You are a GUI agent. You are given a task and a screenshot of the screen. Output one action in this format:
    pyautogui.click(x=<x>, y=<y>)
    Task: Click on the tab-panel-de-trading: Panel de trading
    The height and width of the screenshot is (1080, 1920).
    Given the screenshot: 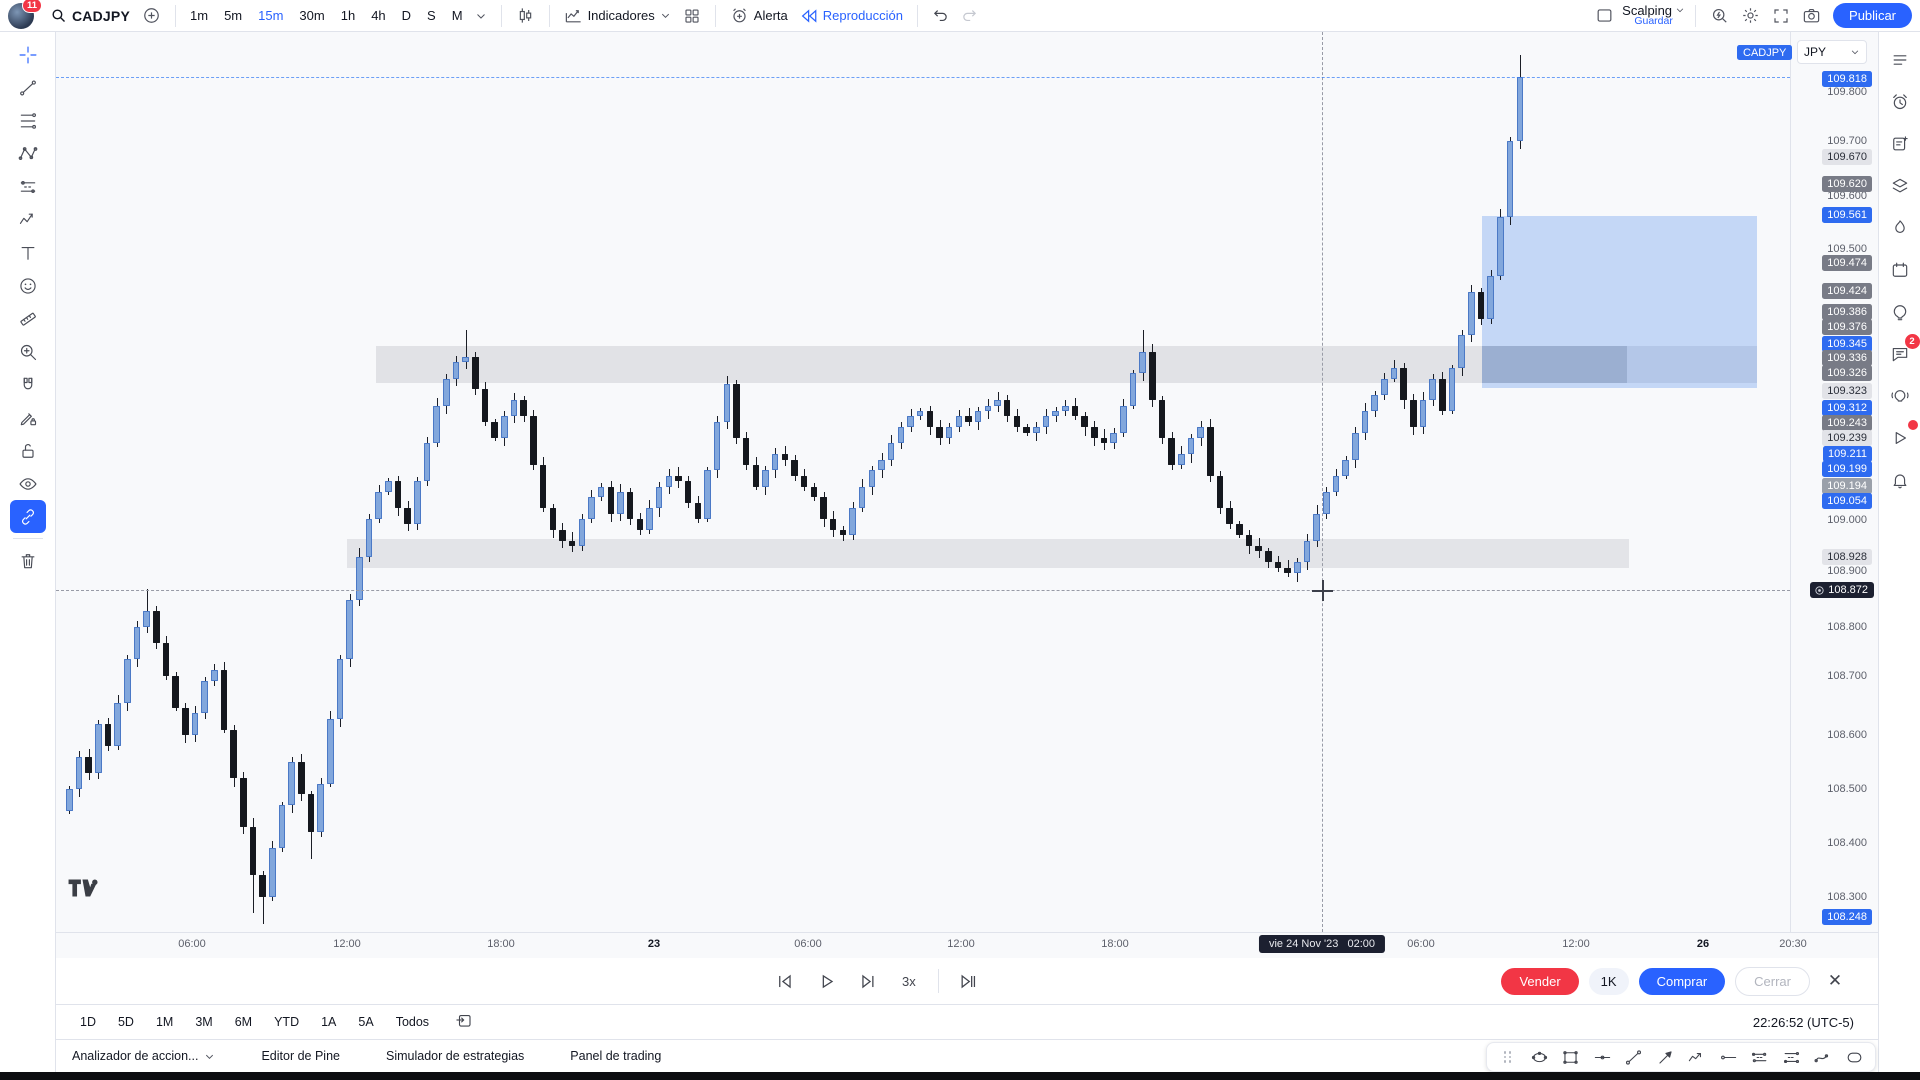 What is the action you would take?
    pyautogui.click(x=616, y=1056)
    